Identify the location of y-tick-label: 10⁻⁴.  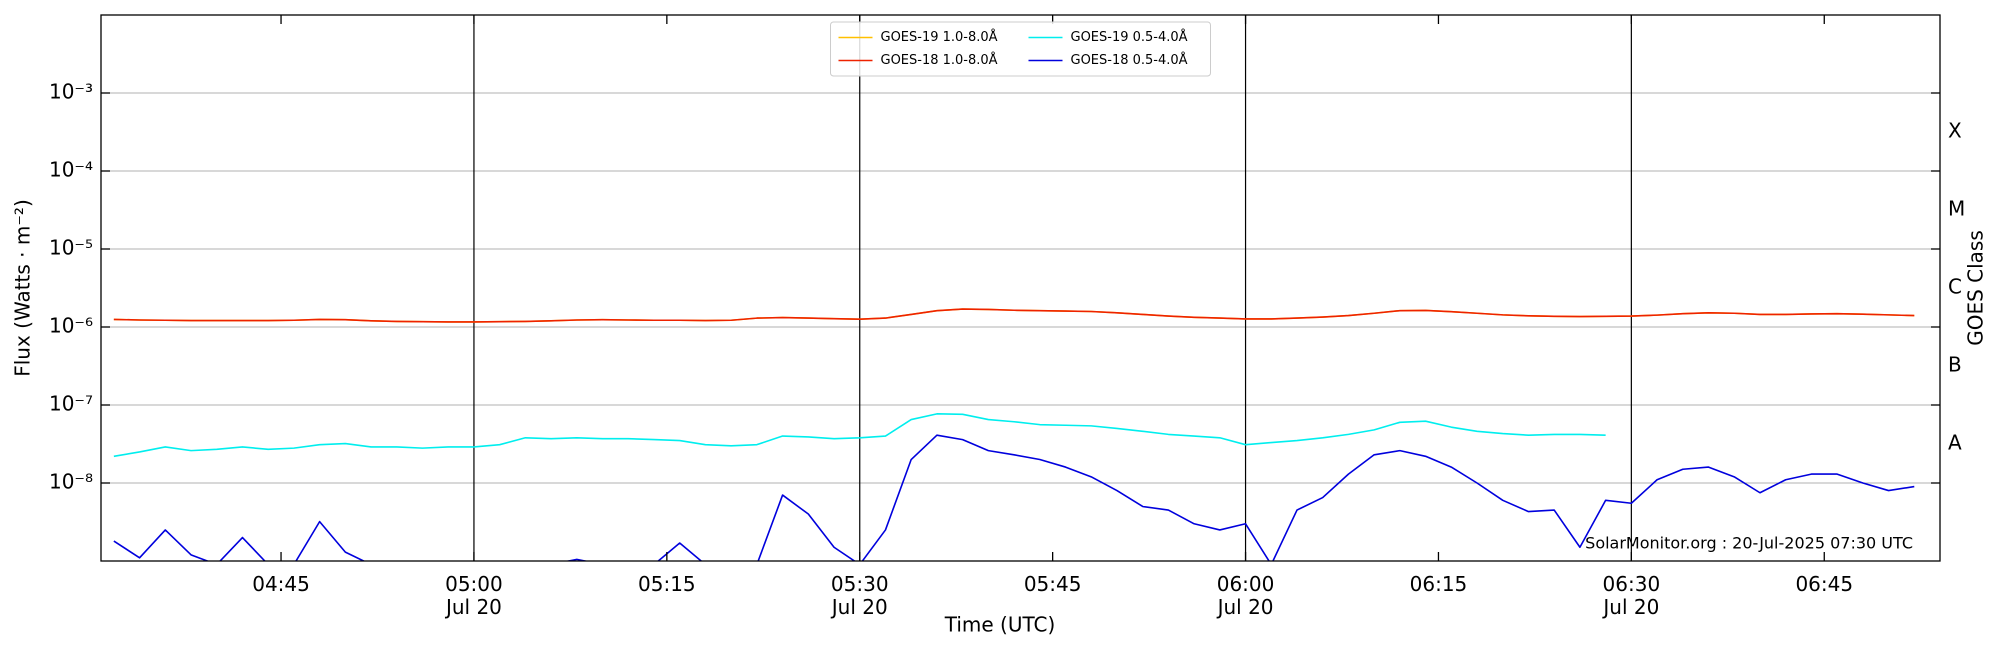
(71, 170).